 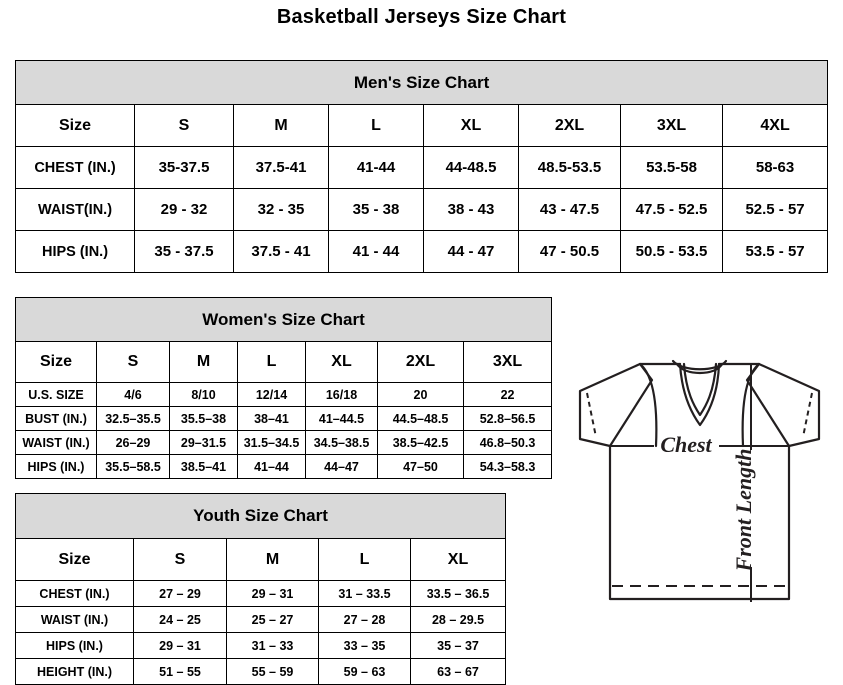 What do you see at coordinates (775, 209) in the screenshot?
I see `mens-waist-4xl: 52.5 - 57` at bounding box center [775, 209].